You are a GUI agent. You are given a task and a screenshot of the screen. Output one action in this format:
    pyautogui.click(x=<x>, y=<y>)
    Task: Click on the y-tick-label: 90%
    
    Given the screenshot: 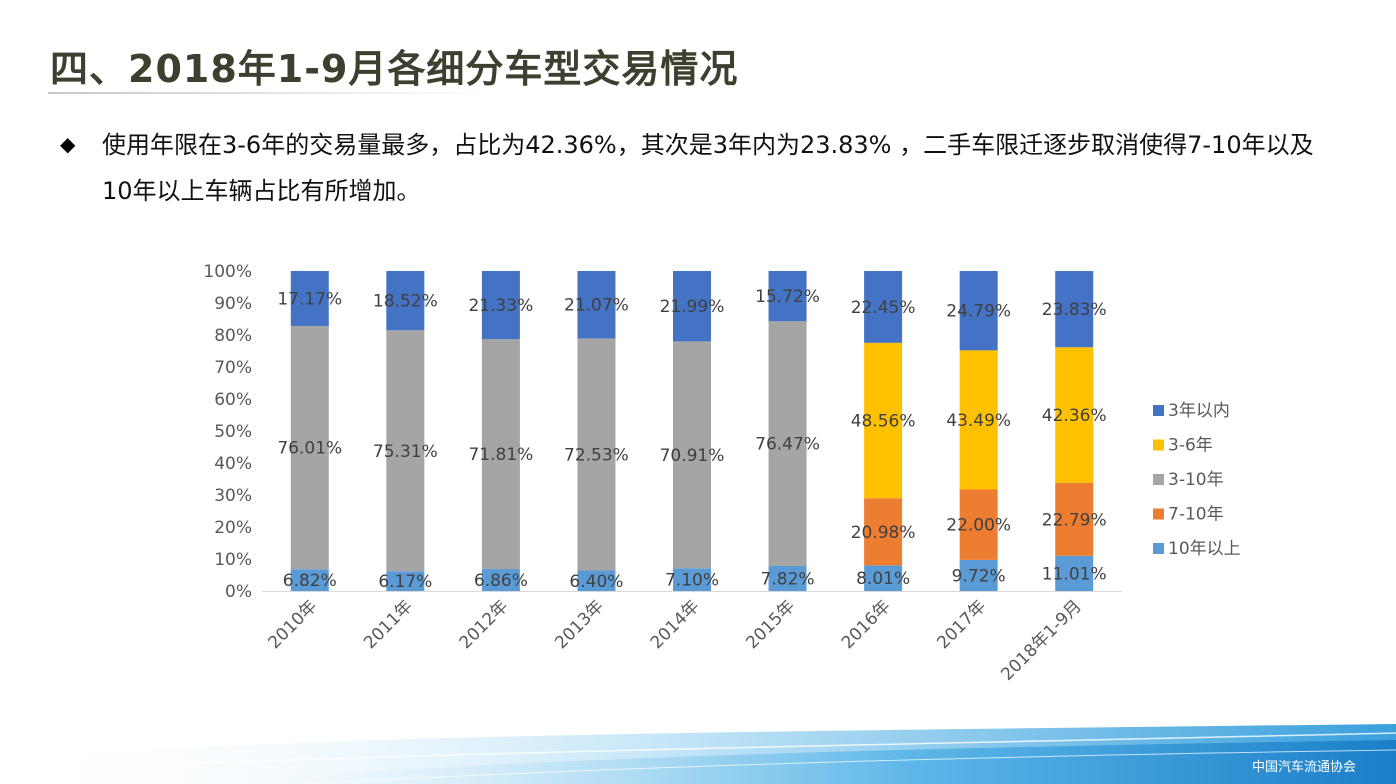 What is the action you would take?
    pyautogui.click(x=233, y=304)
    